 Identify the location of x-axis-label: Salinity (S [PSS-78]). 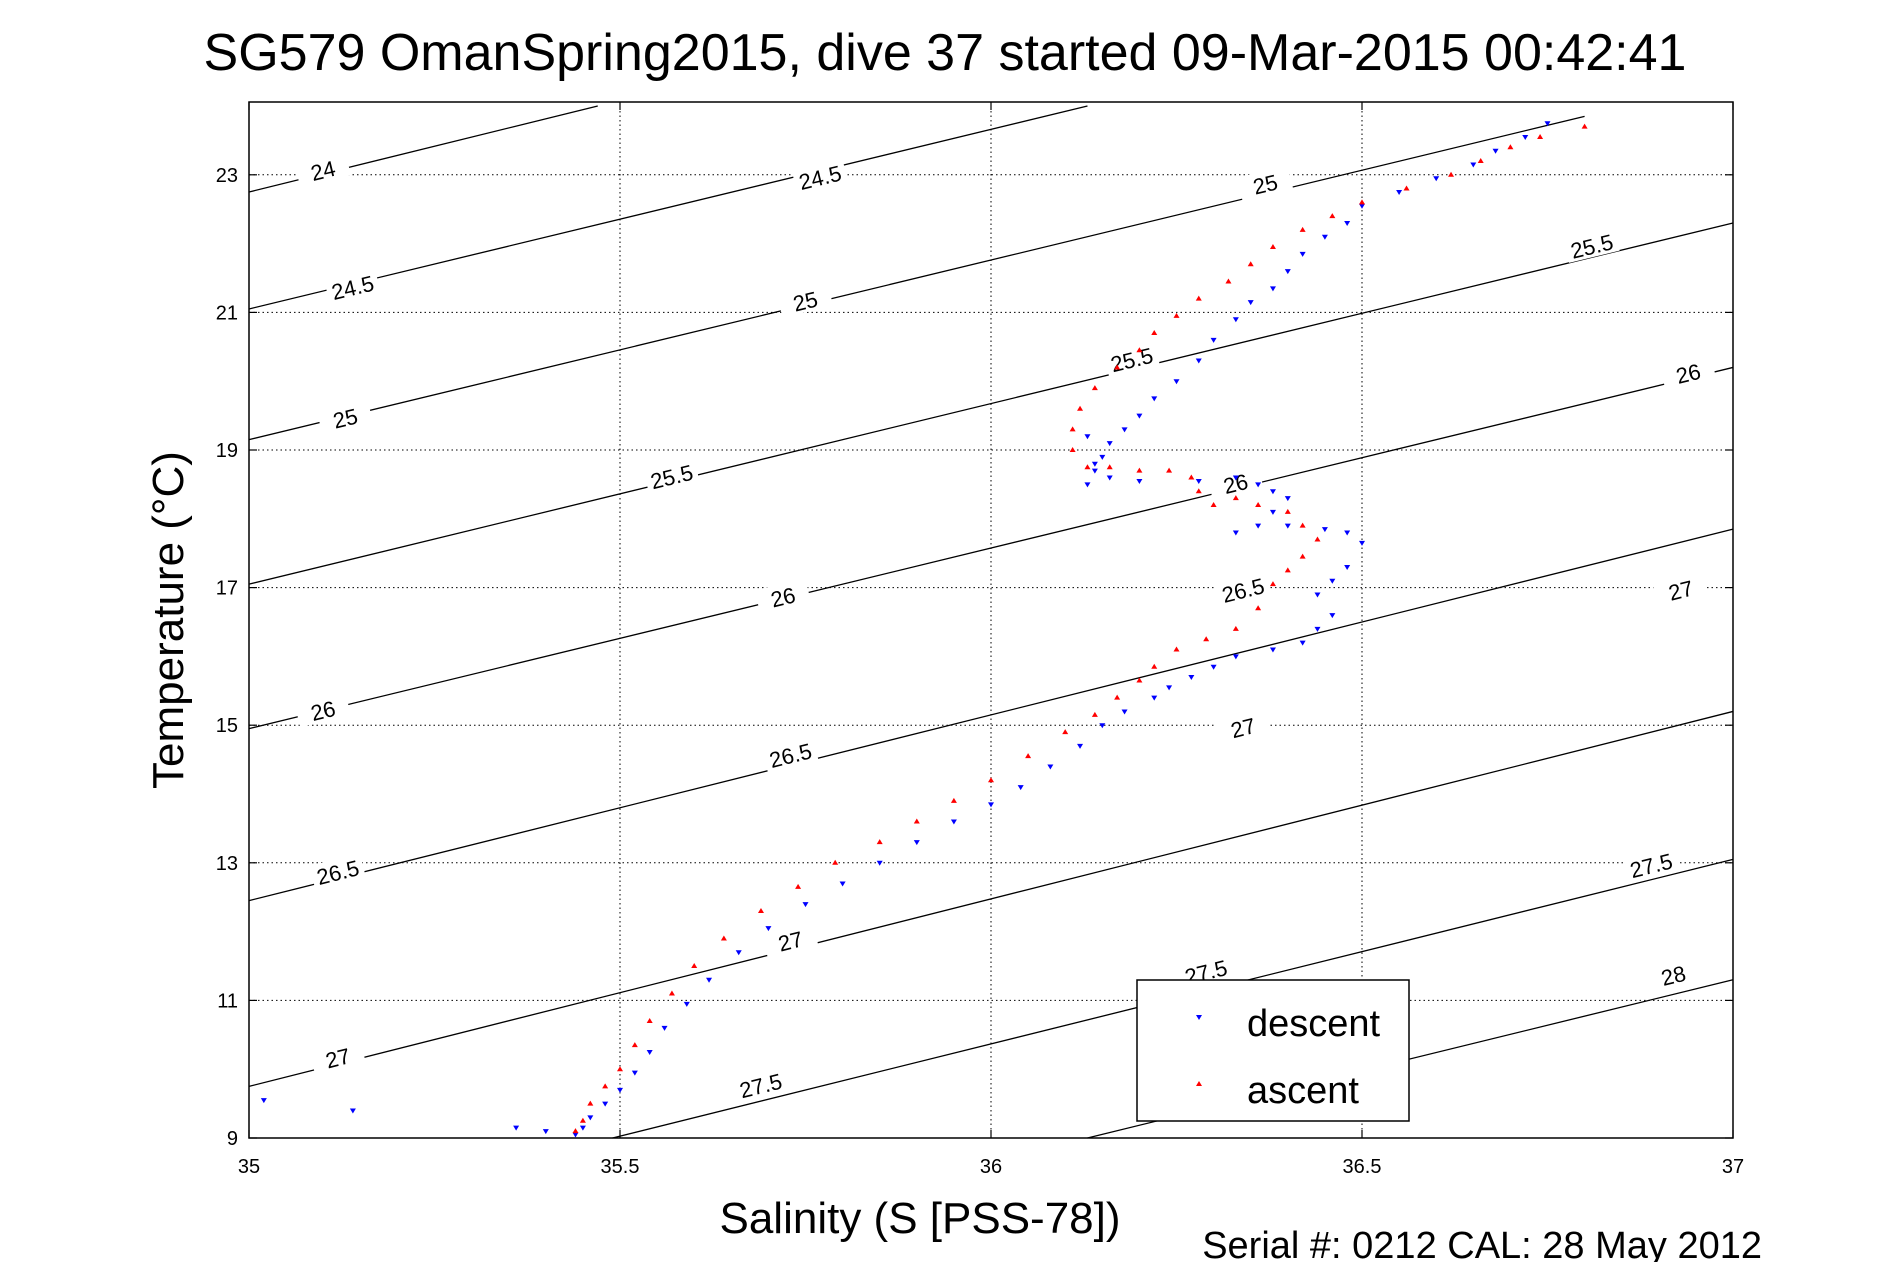
(919, 1218).